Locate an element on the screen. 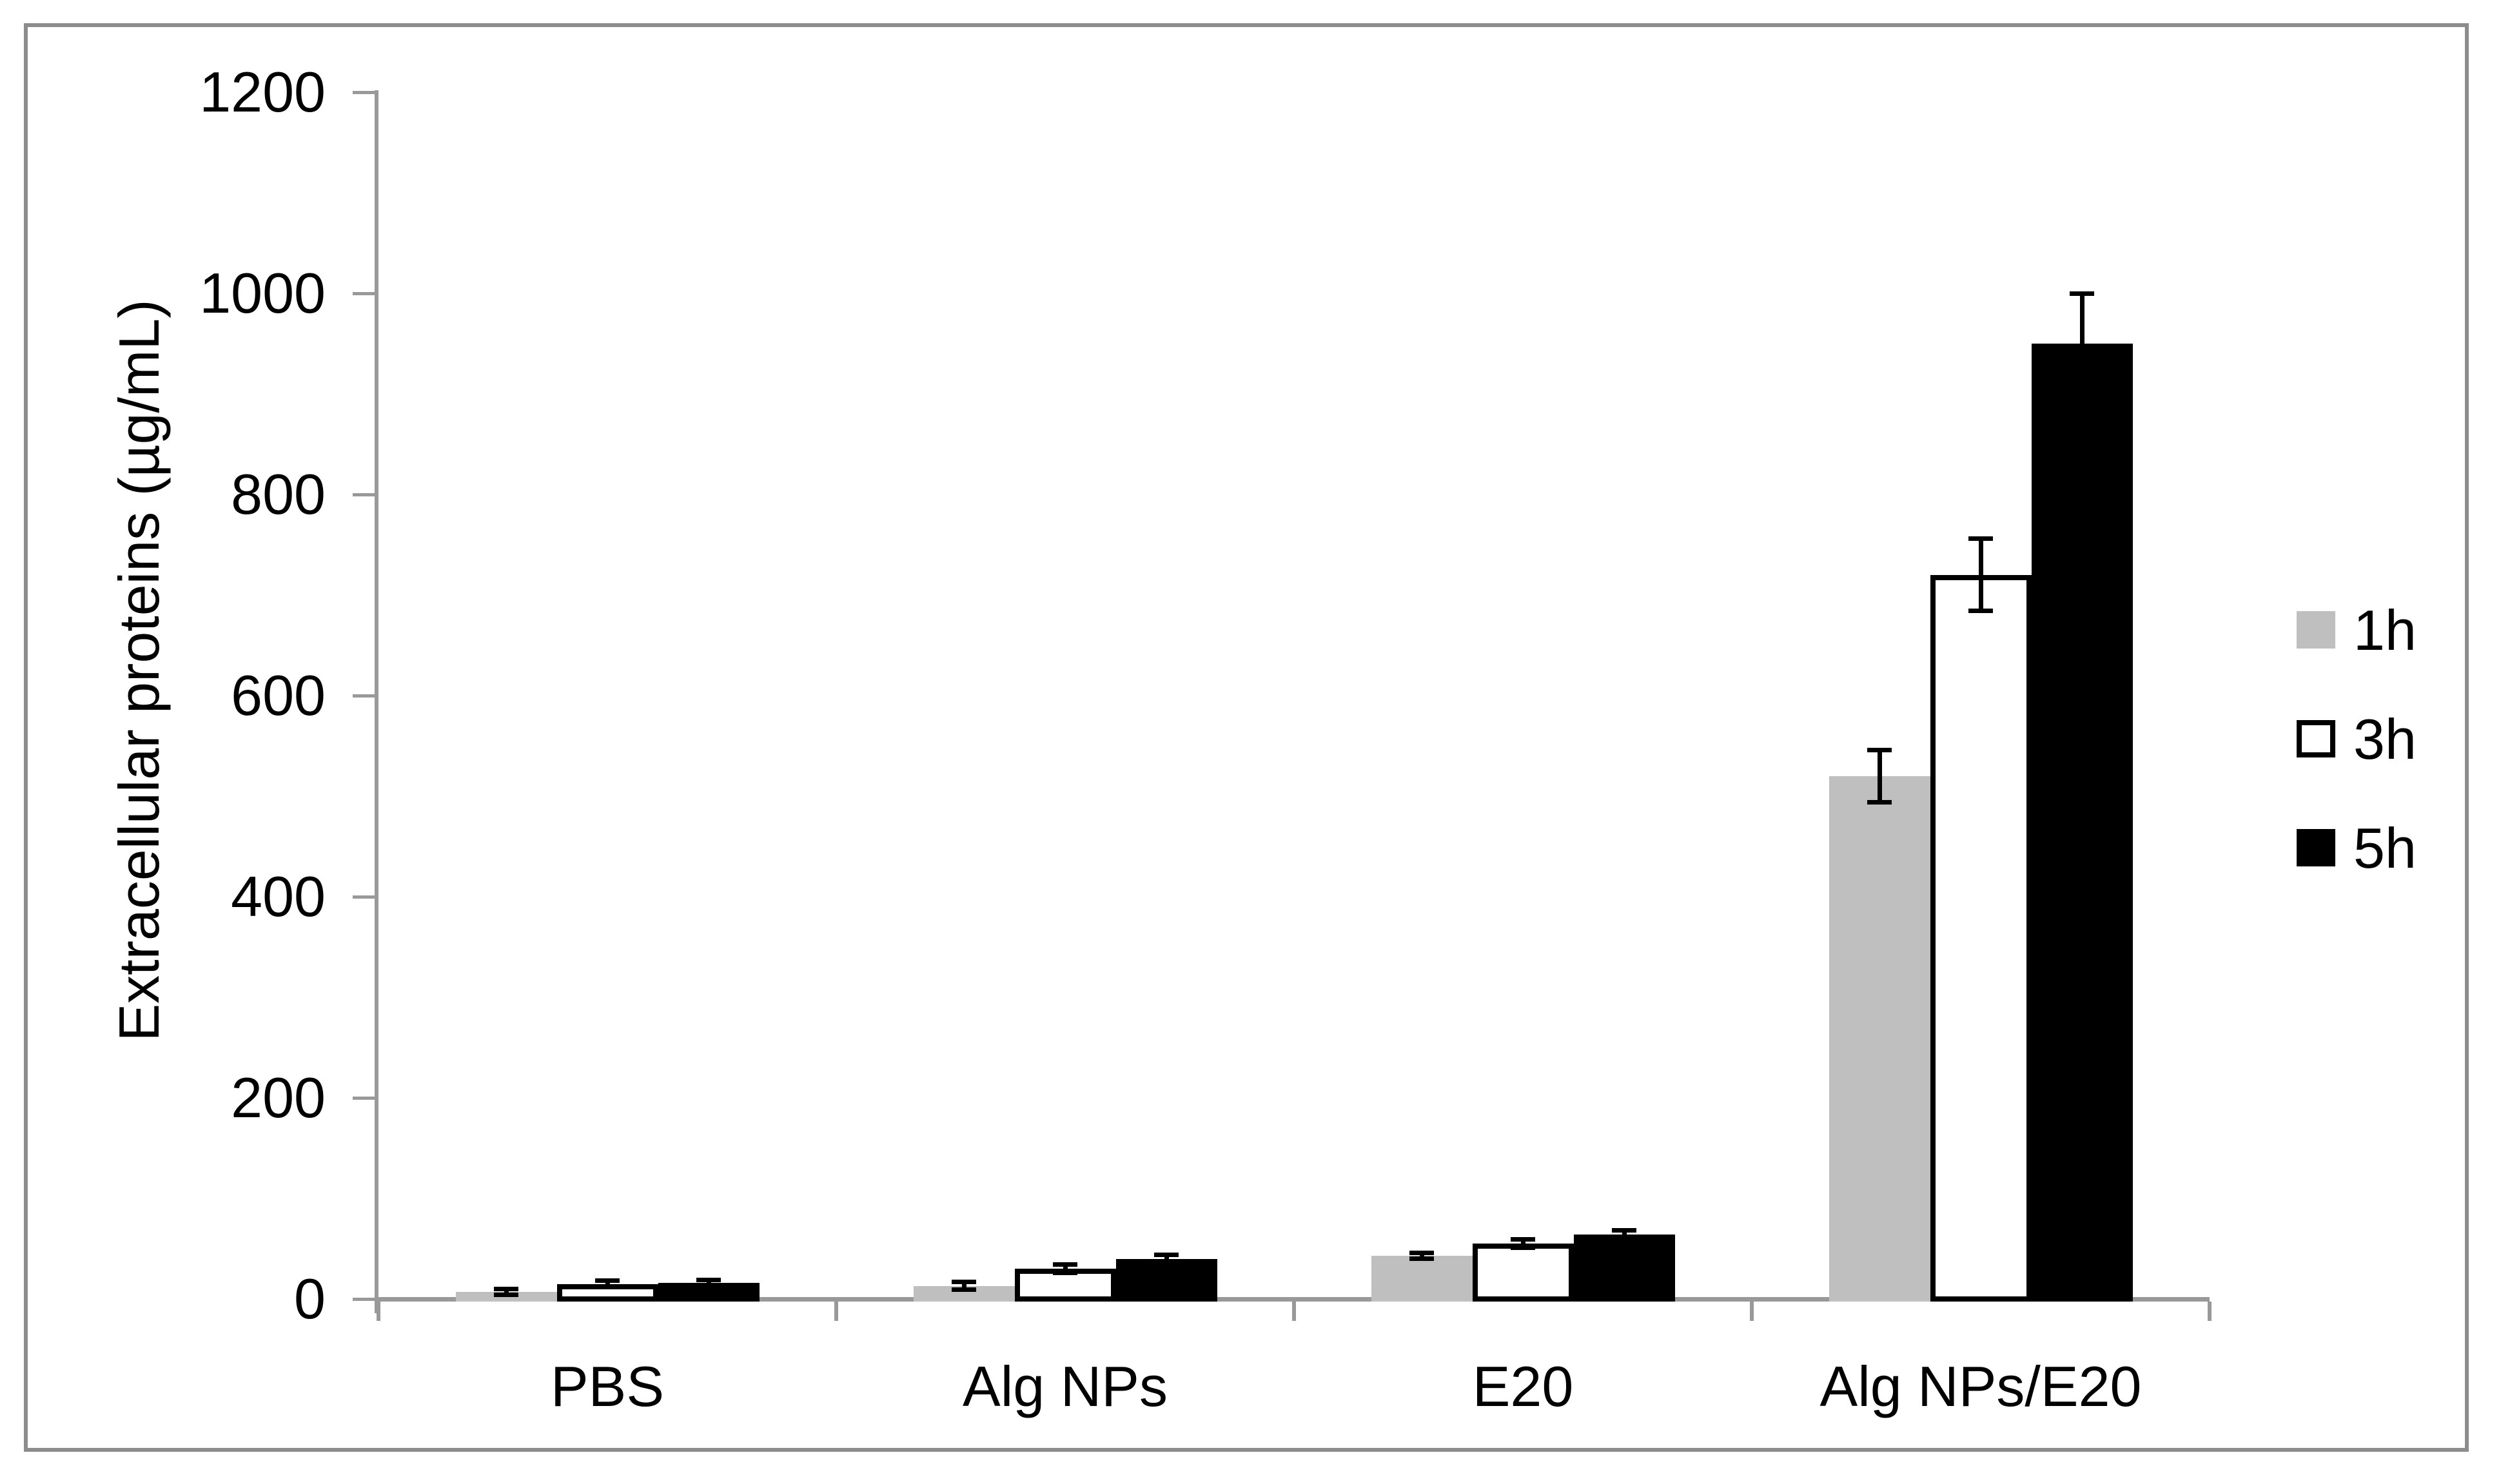  x-axis-line is located at coordinates (1294, 1299).